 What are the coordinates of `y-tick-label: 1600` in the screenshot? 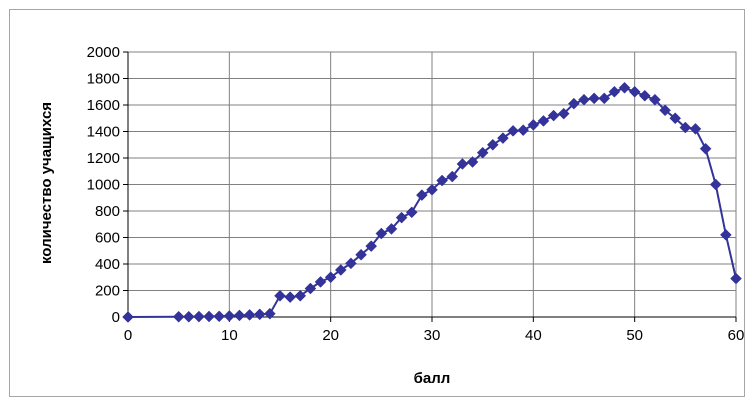 It's located at (103, 105).